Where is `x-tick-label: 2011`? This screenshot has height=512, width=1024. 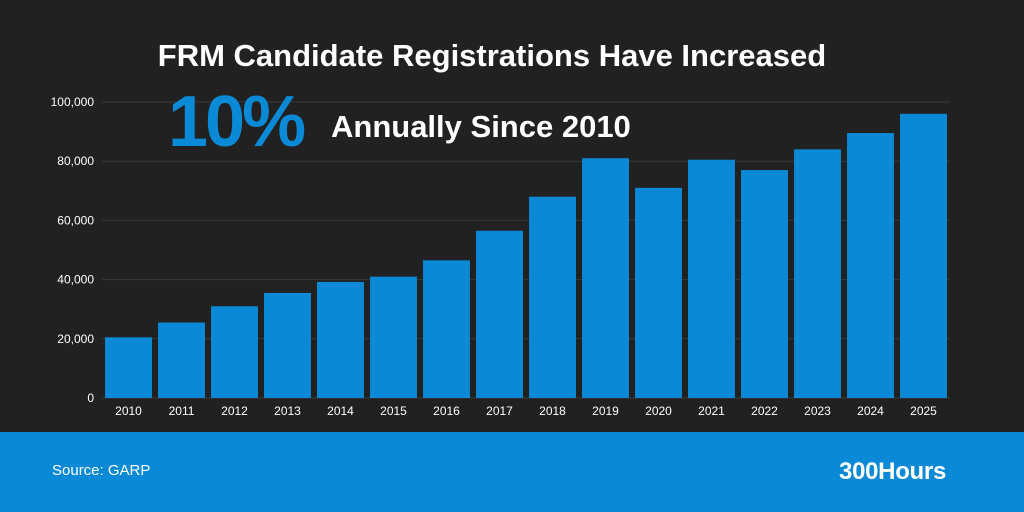 x-tick-label: 2011 is located at coordinates (182, 411).